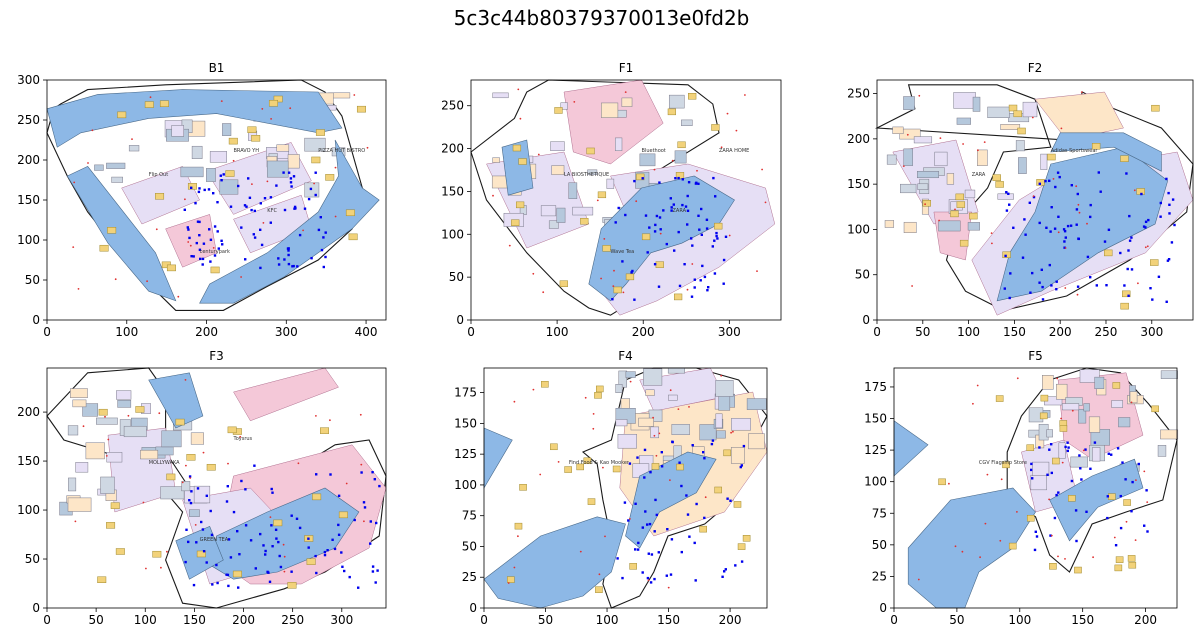 The image size is (1203, 642). I want to click on x-tick-label: 100, so click(968, 332).